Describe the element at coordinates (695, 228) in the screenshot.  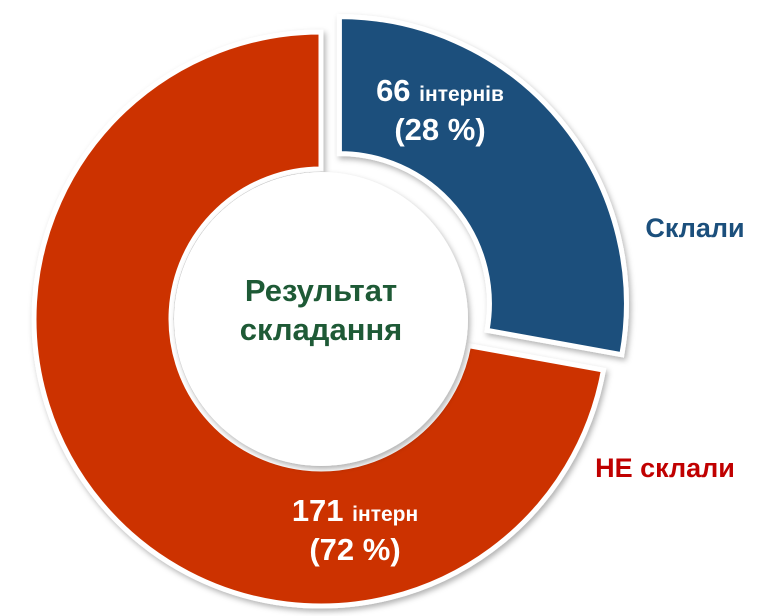
I see `category-label: Склали` at that location.